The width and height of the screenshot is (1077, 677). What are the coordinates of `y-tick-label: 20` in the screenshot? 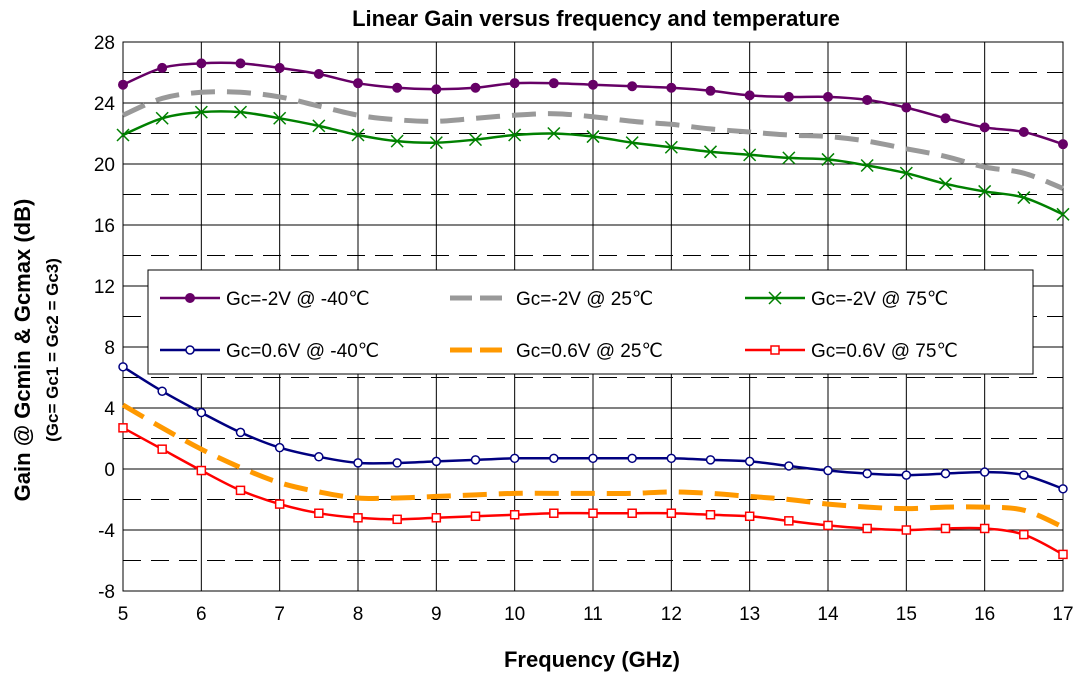 It's located at (104, 165).